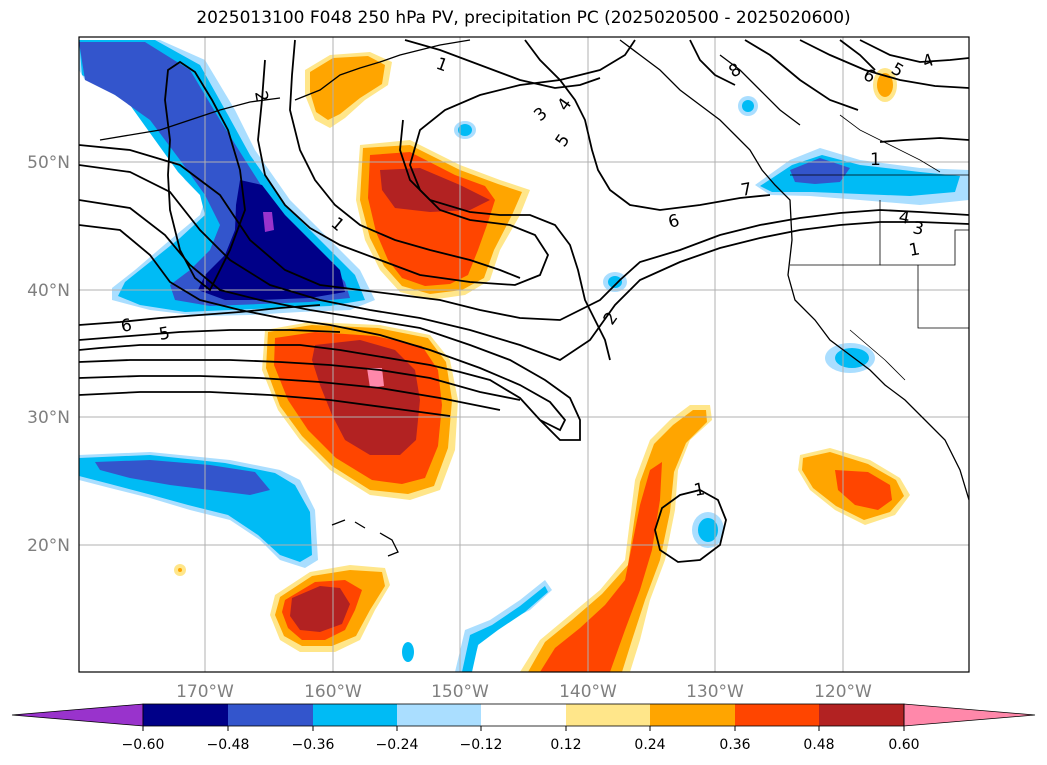  I want to click on colorbar-tick-label: 0.12, so click(565, 745).